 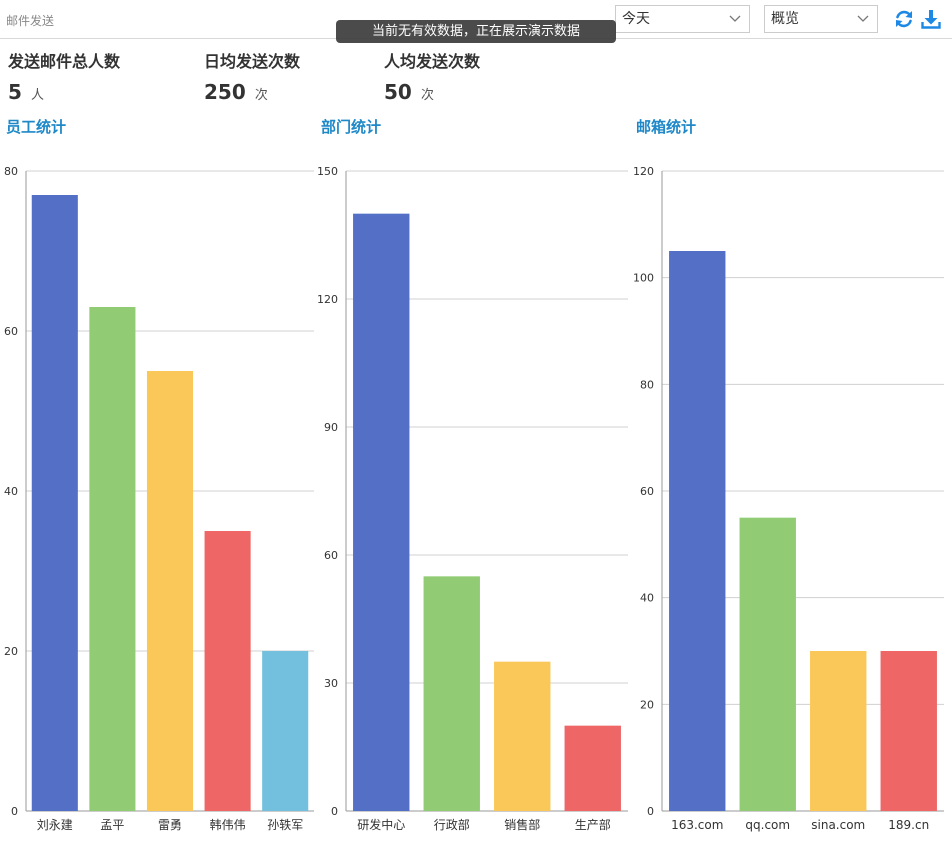 I want to click on section-title-employee: 员工统计, so click(x=36, y=127).